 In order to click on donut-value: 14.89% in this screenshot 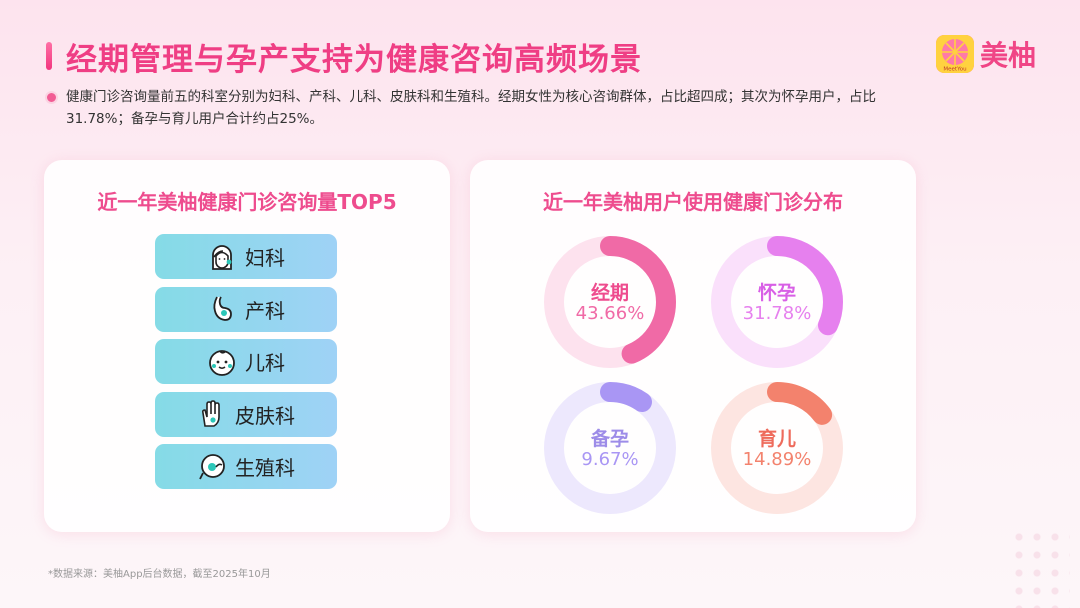, I will do `click(777, 459)`.